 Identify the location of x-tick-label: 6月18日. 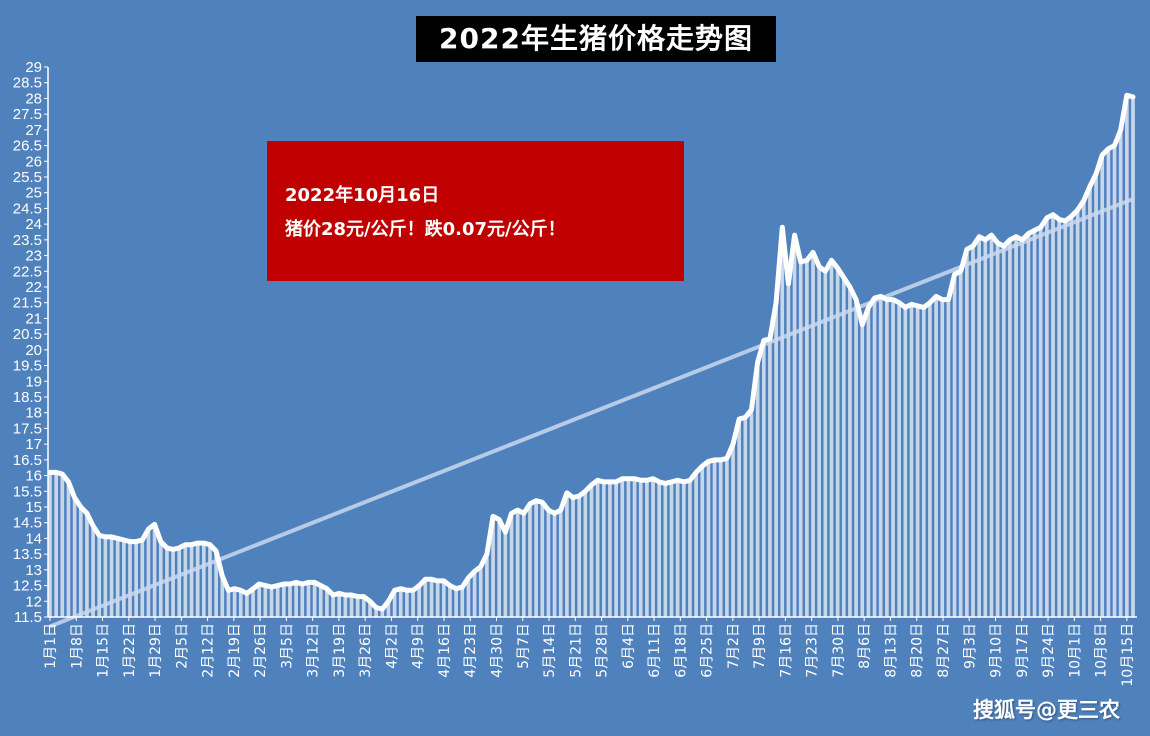
(681, 650).